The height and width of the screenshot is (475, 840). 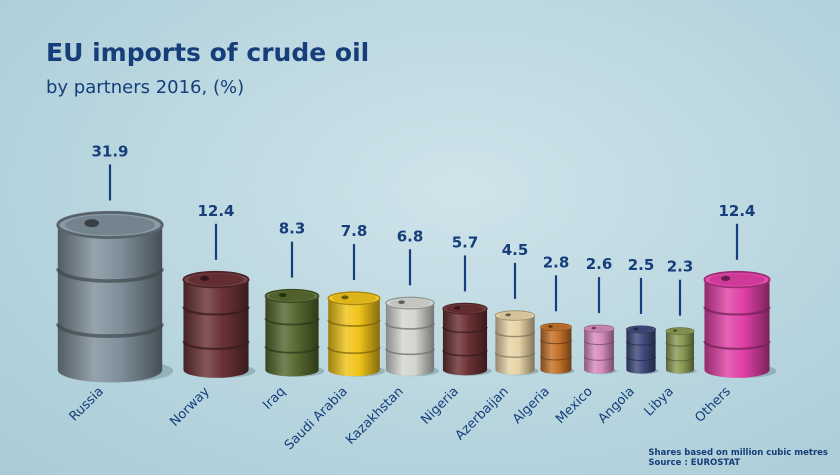 I want to click on value-label: 8.3, so click(x=292, y=229).